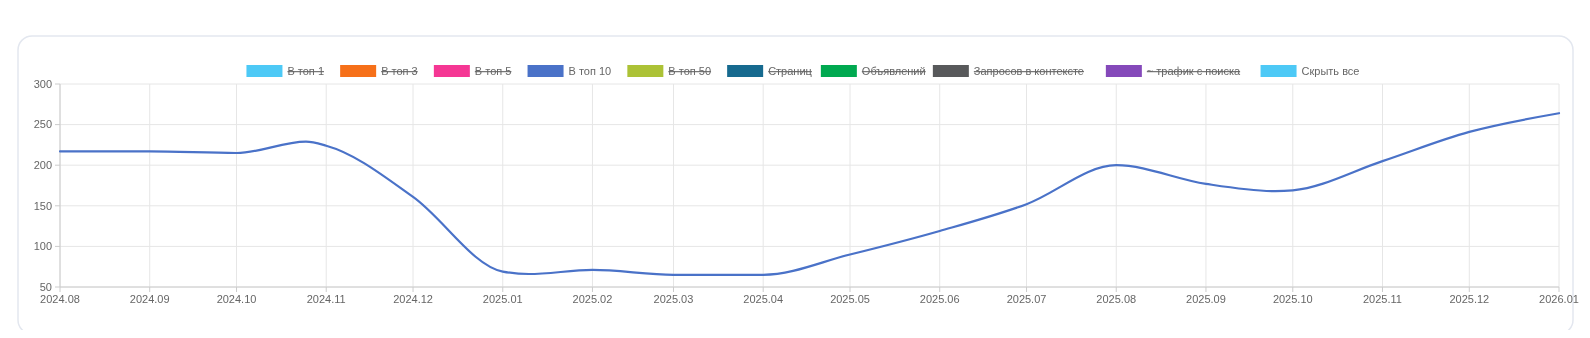 This screenshot has height=338, width=1590. Describe the element at coordinates (45, 286) in the screenshot. I see `y-tick-label: 50` at that location.